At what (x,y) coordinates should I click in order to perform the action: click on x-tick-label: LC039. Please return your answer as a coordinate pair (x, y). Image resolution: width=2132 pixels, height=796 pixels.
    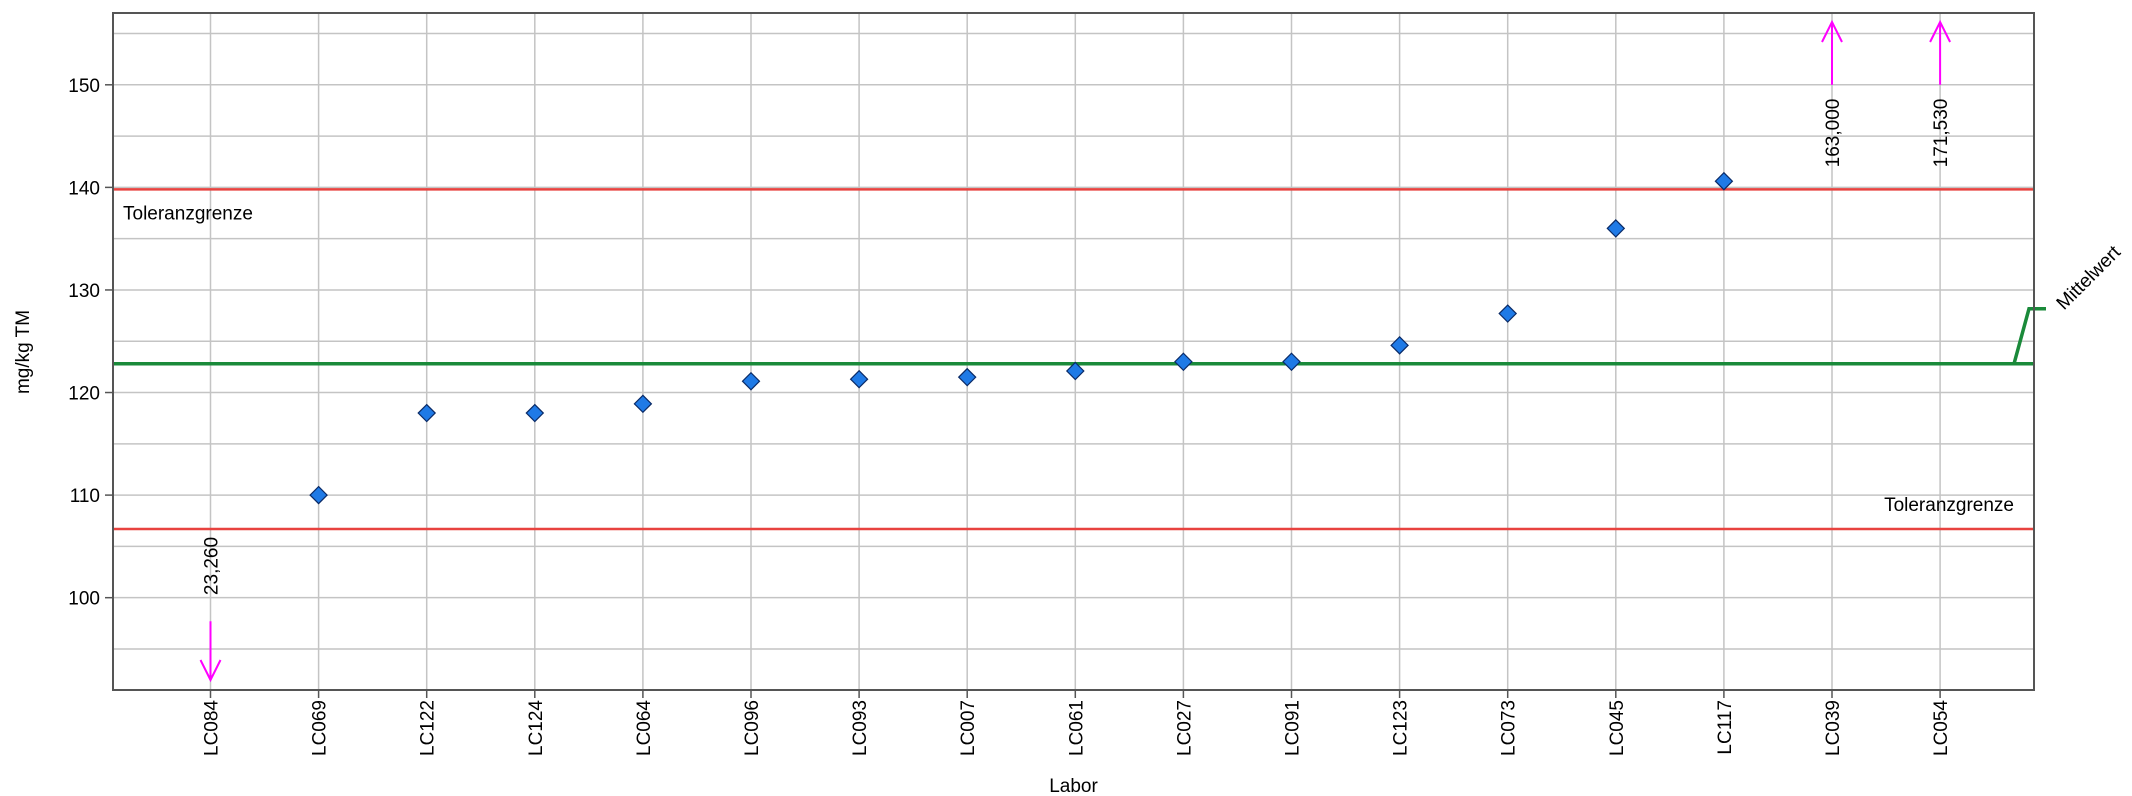
    Looking at the image, I should click on (1833, 728).